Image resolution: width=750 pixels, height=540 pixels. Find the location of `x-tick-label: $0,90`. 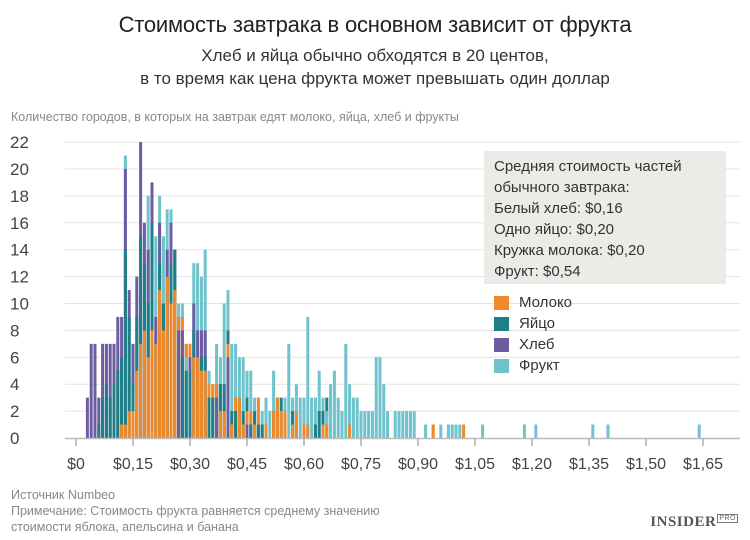

x-tick-label: $0,90 is located at coordinates (418, 464).